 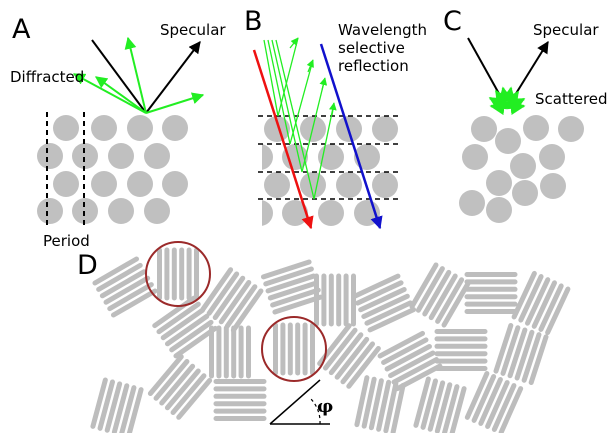 I want to click on panel-a-letter: A, so click(x=21, y=29).